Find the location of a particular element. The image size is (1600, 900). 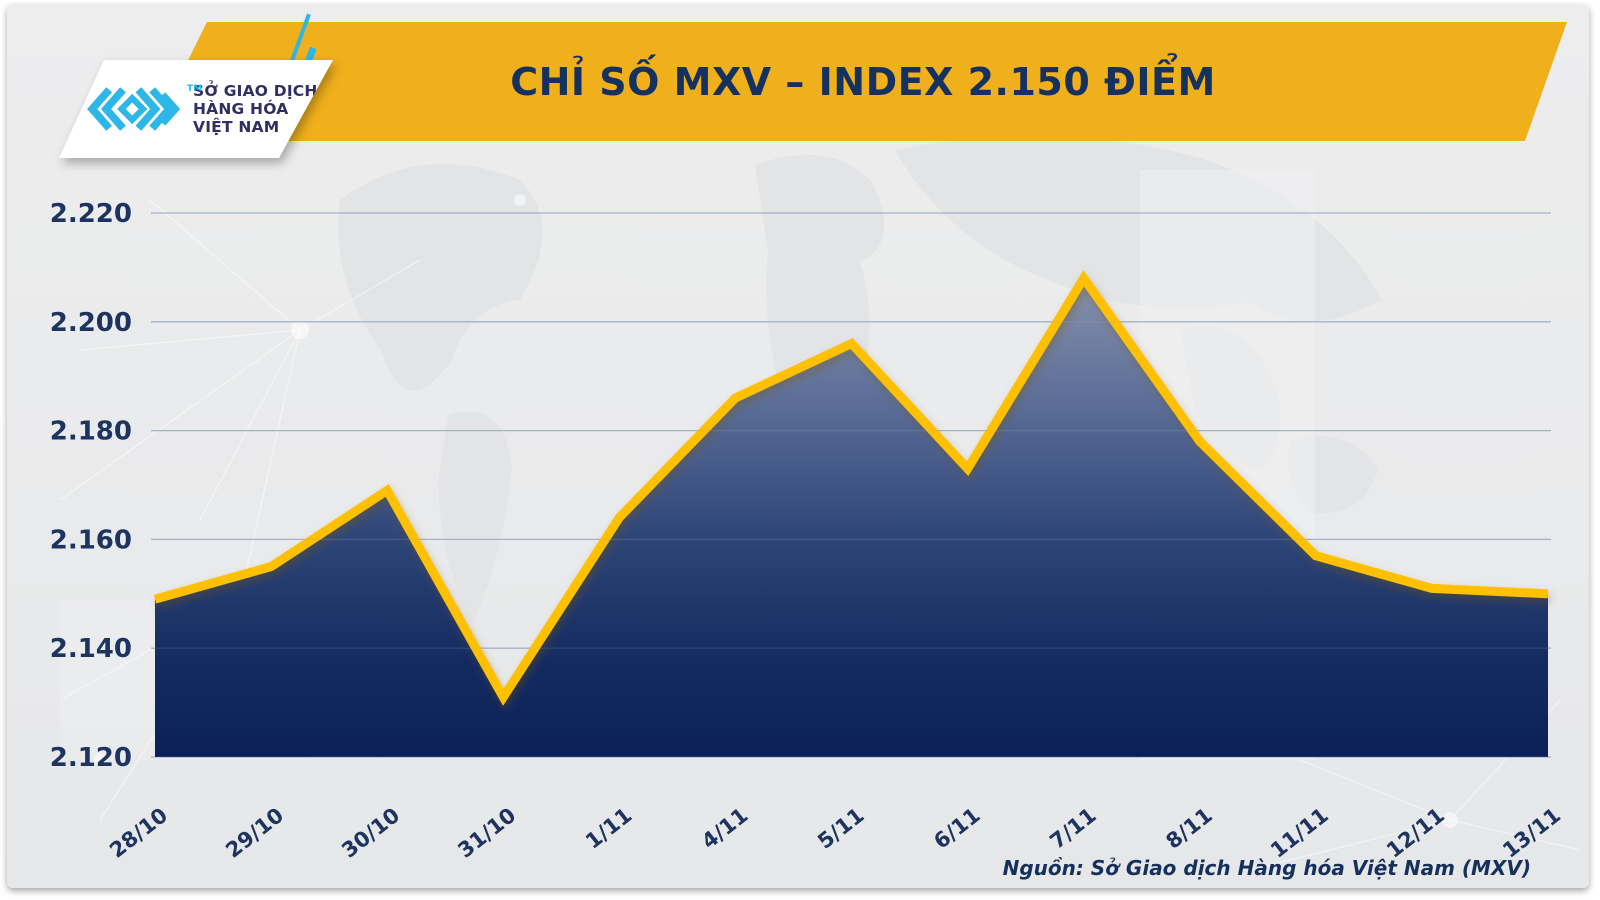

logo-text: SỞ GIAO DỊCH HÀNG HÓA VIỆT NAM is located at coordinates (255, 109).